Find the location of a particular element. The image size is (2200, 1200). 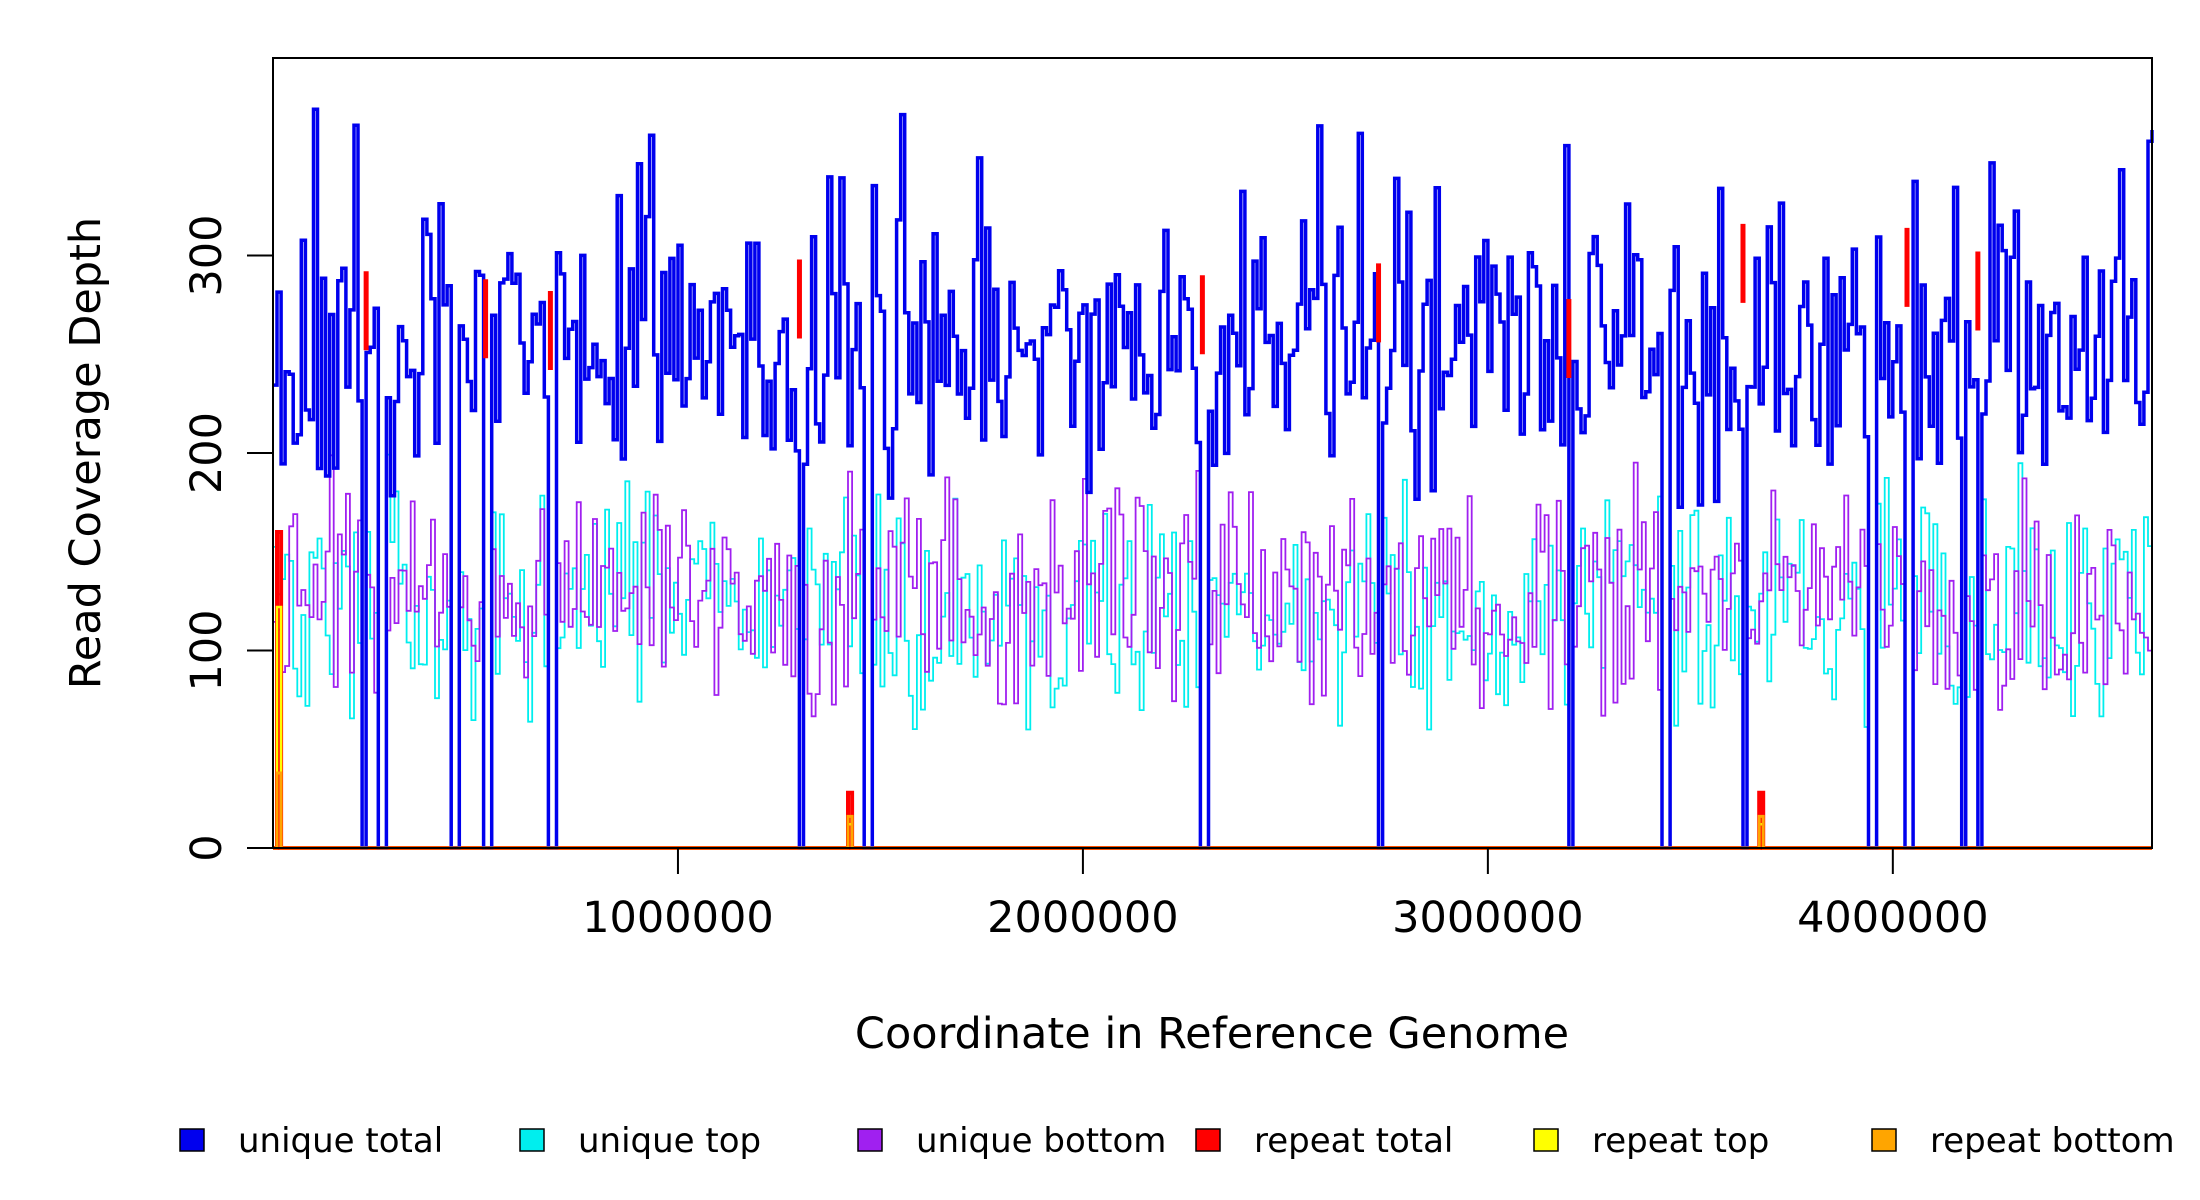

legend-item: repeat top is located at coordinates (1651, 1141).